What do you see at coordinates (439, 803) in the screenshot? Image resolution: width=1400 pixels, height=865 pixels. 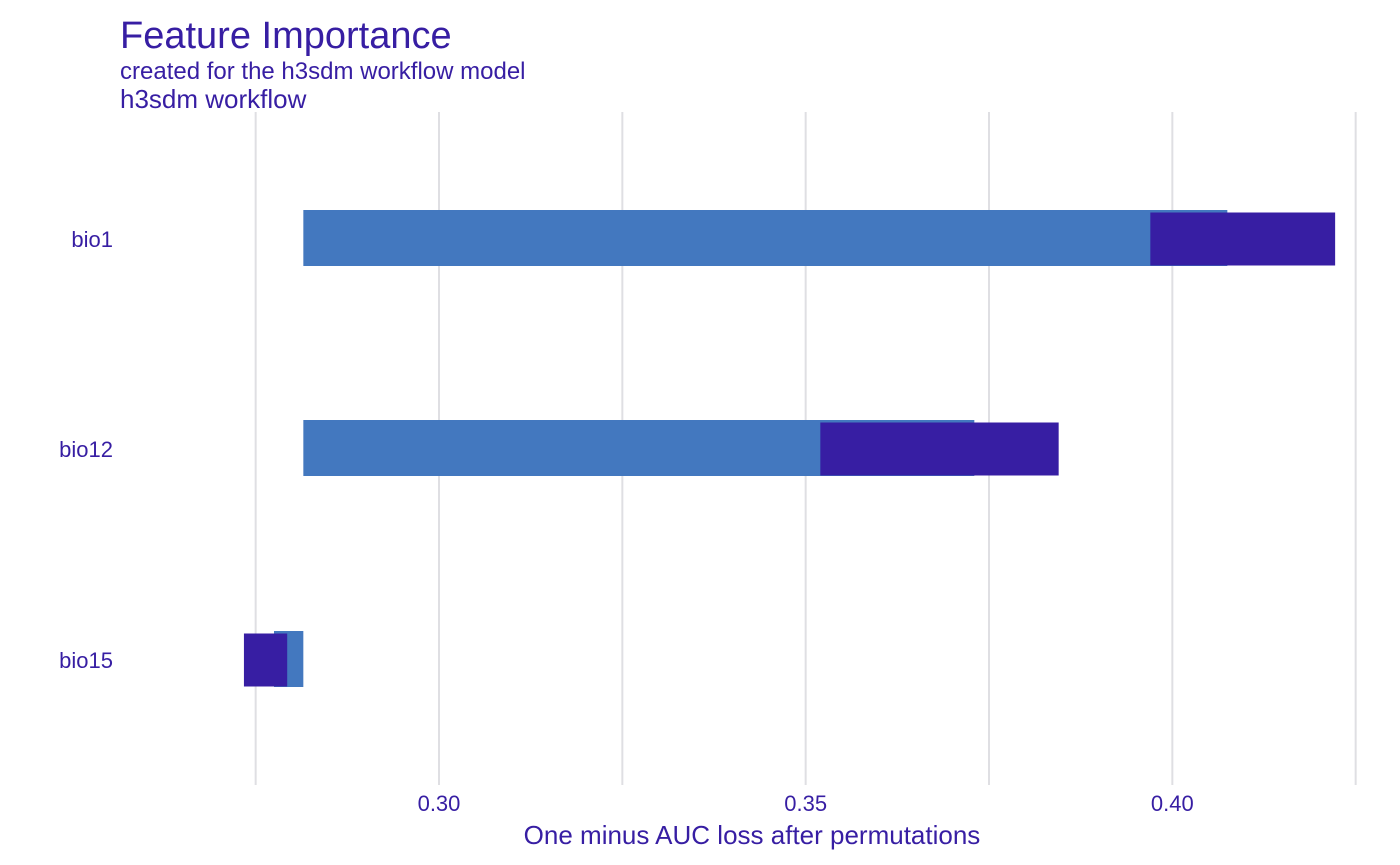 I see `x-tick-label-0: 0.30` at bounding box center [439, 803].